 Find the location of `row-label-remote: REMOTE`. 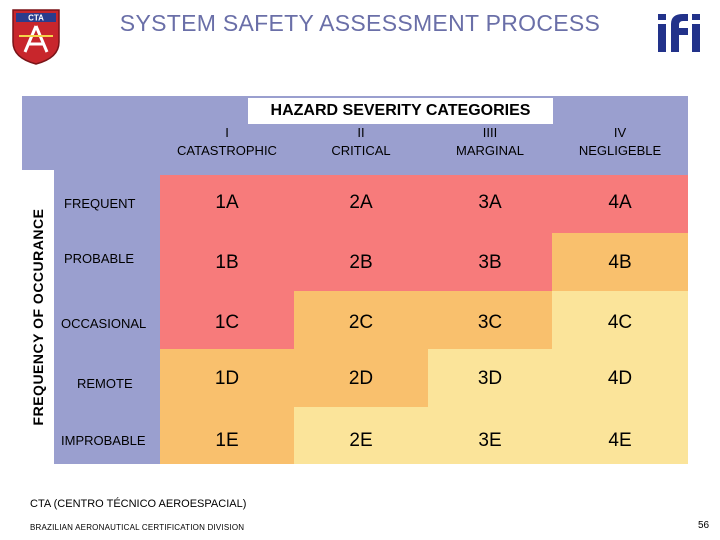

row-label-remote: REMOTE is located at coordinates (109, 378).